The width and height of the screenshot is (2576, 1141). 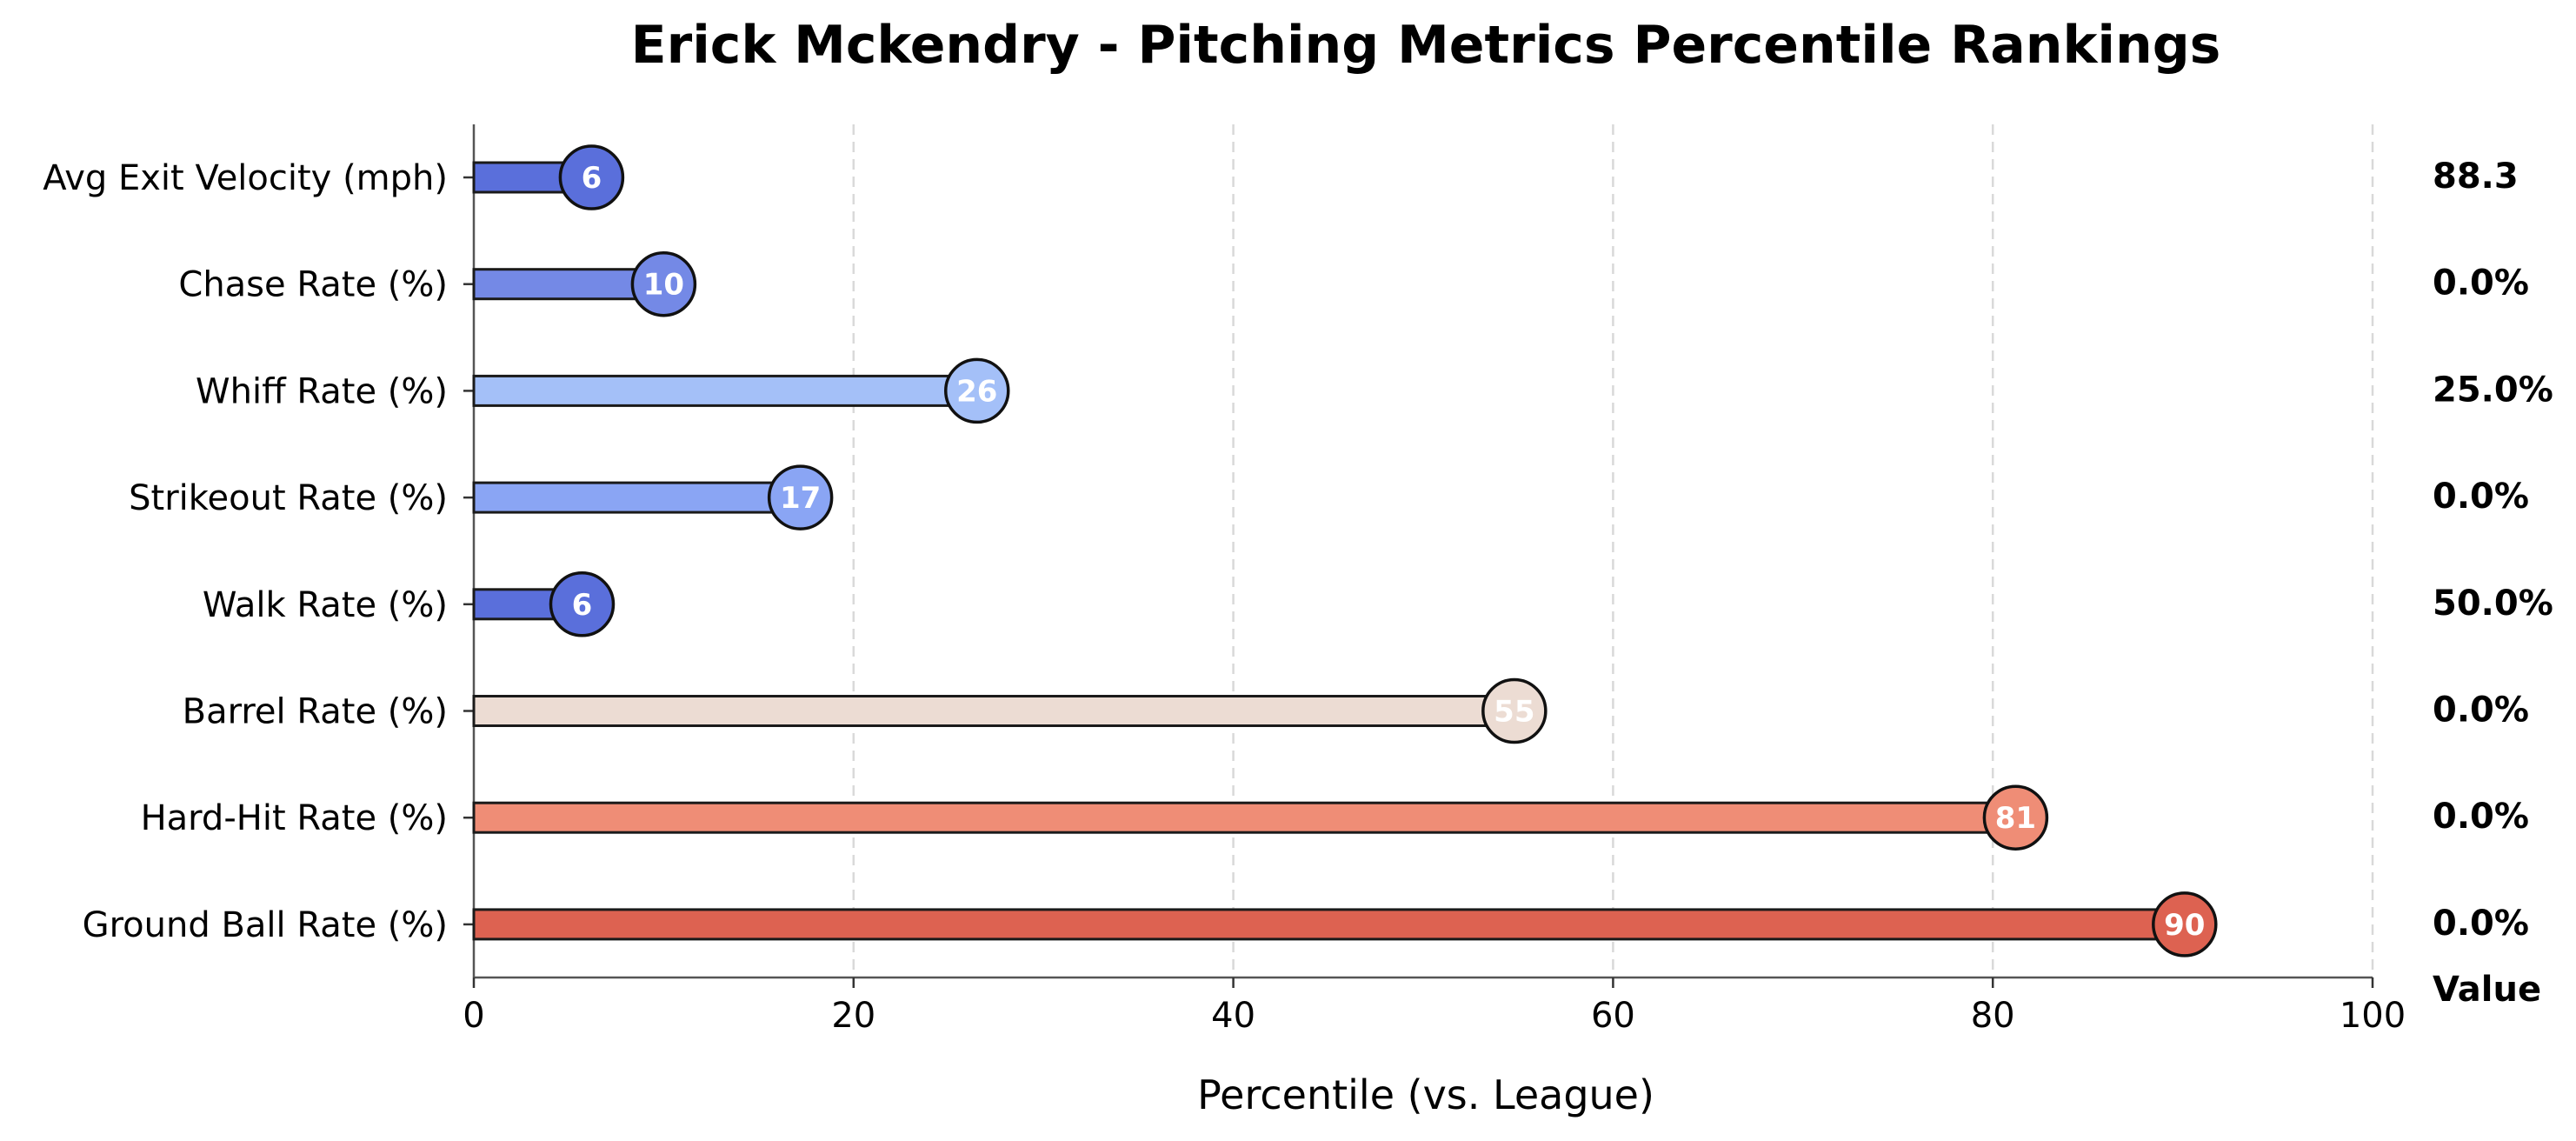 What do you see at coordinates (2493, 390) in the screenshot?
I see `metric-value: 25.0%` at bounding box center [2493, 390].